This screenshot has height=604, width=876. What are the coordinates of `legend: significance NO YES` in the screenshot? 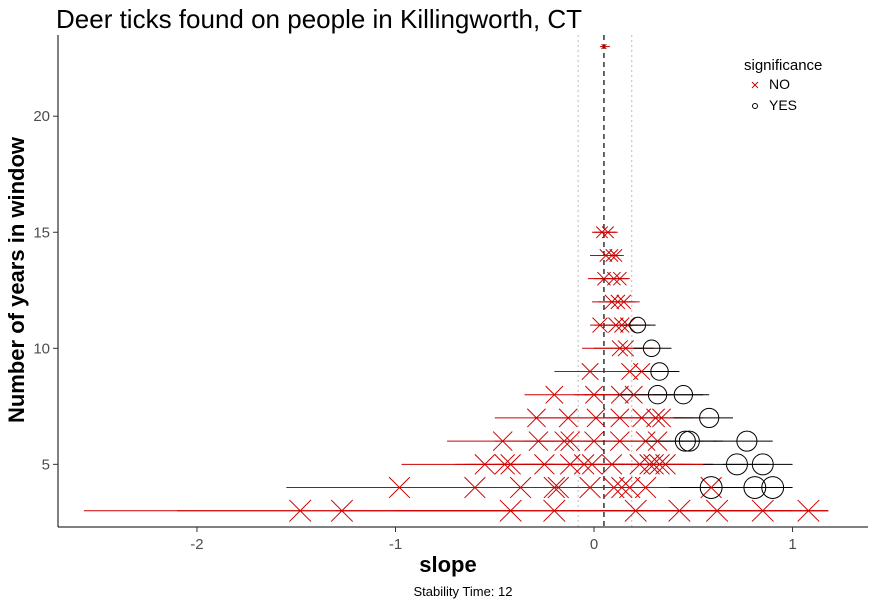 It's located at (783, 86).